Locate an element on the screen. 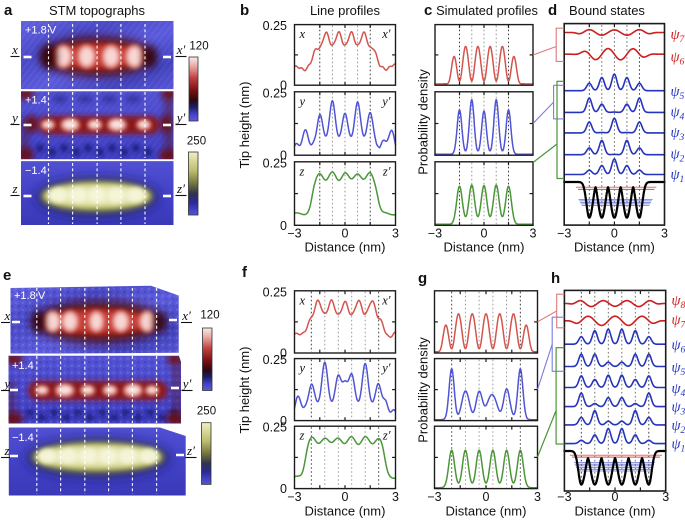 The image size is (685, 526). svg-text: e is located at coordinates (7, 275).